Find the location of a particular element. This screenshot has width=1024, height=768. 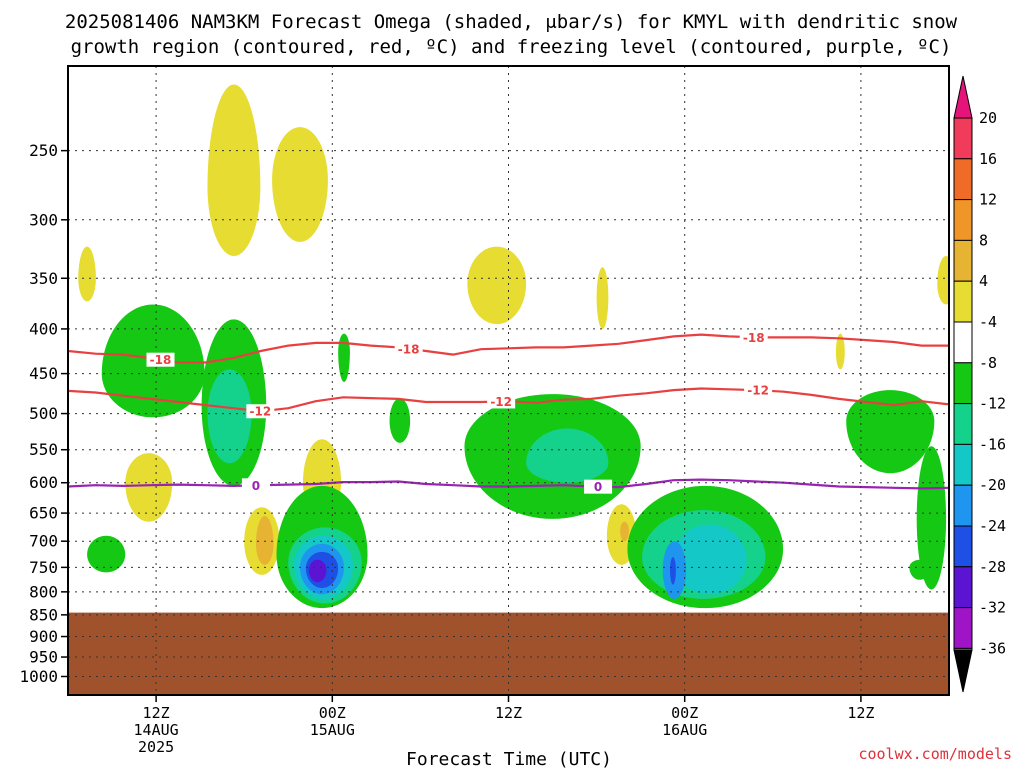

y-tick-label-0: 250 is located at coordinates (43, 150).